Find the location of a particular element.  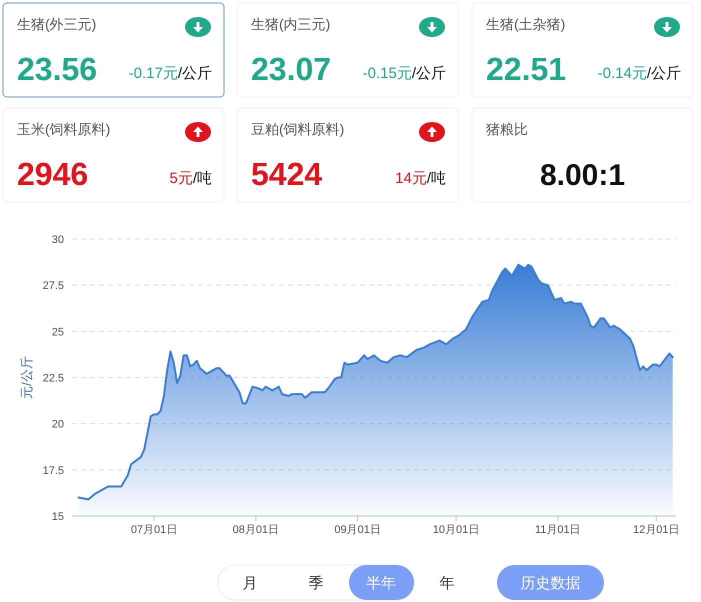

text: 5424 is located at coordinates (286, 174).